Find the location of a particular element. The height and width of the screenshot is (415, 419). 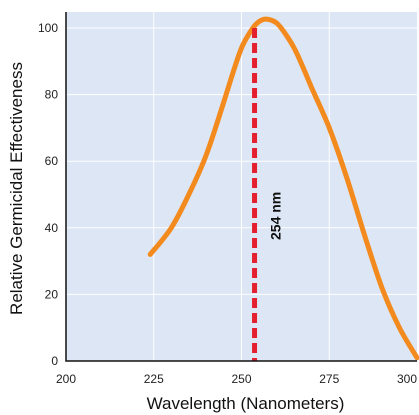

y-axis-ticks: 0 20 40 60 80 100 is located at coordinates (48, 194).